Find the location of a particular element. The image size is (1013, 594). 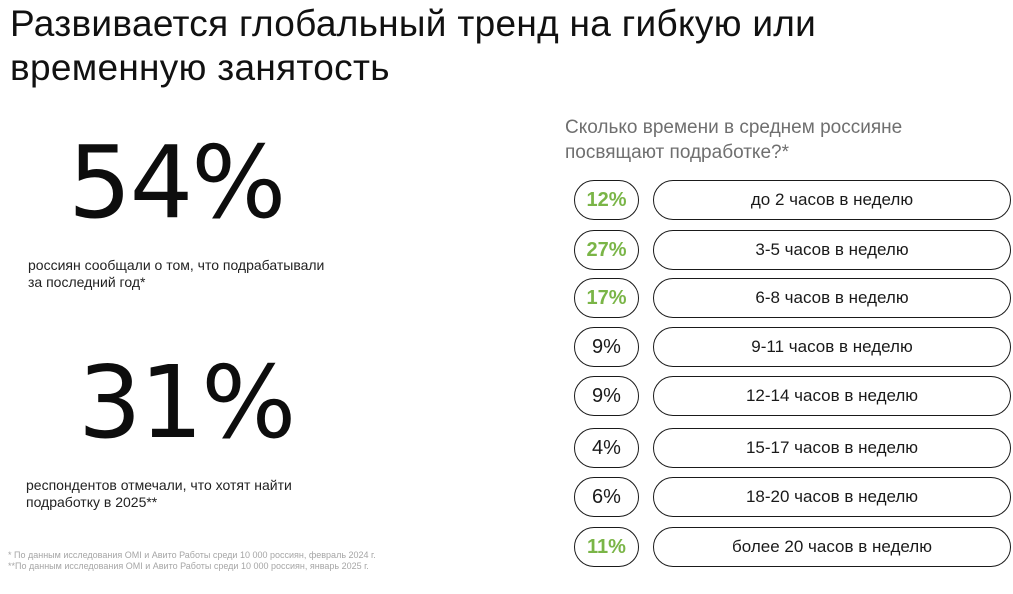

hours-label-pill: более 20 часов в неделю is located at coordinates (832, 547).